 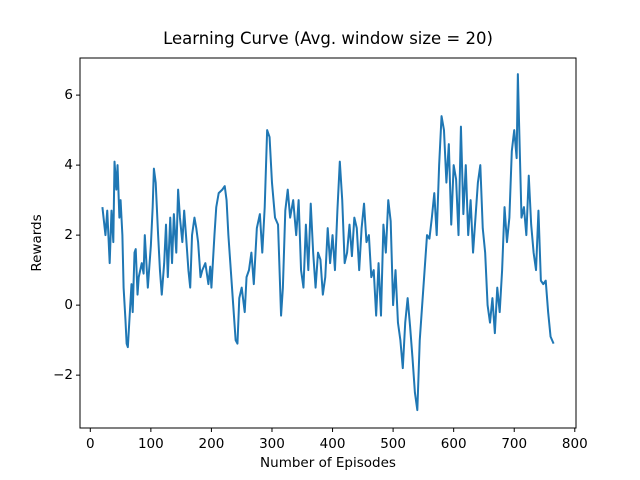 I want to click on x-tick-label: 500, so click(x=393, y=444).